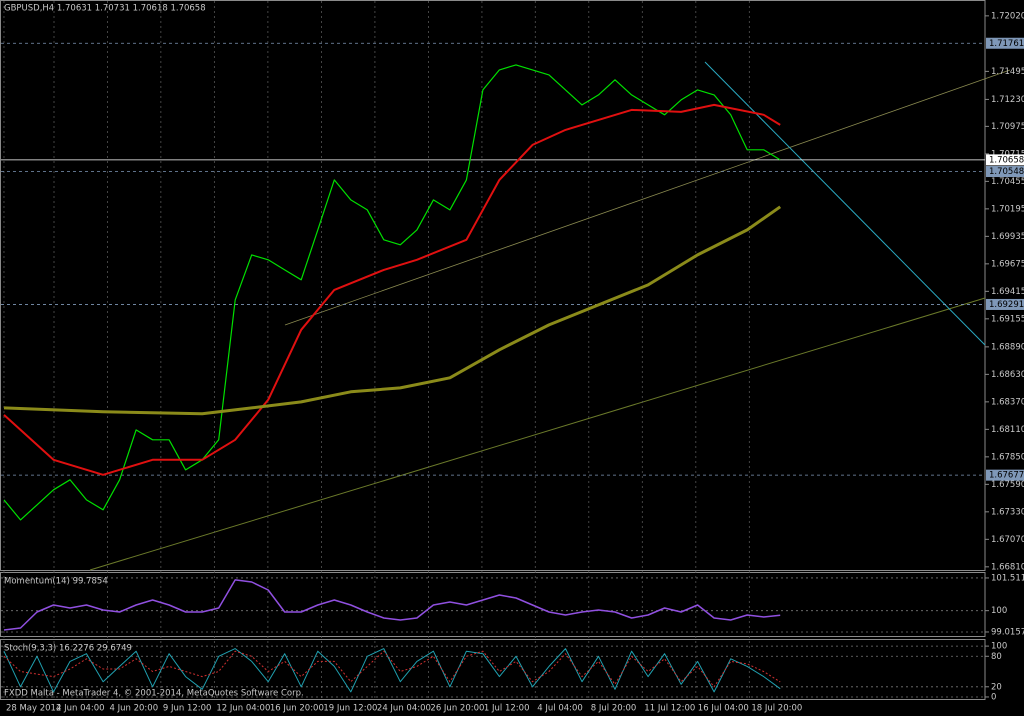 The height and width of the screenshot is (716, 1024). I want to click on y-tick-label: 20, so click(996, 687).